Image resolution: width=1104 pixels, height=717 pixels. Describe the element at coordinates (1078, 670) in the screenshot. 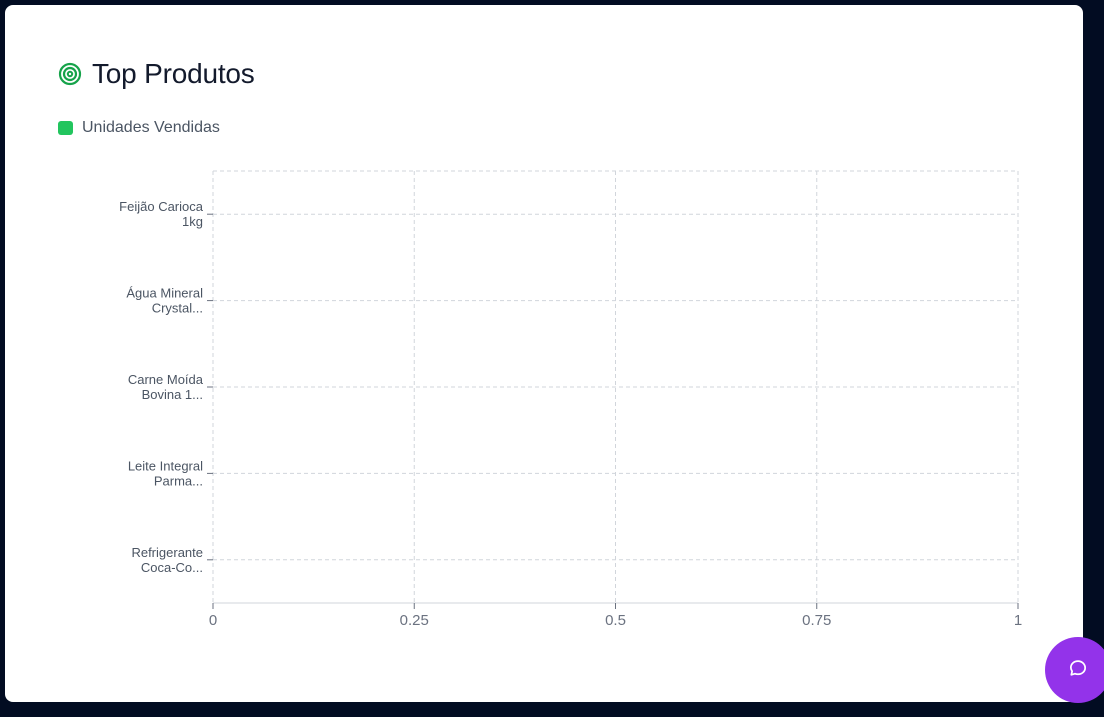

I see `chat-bubble-icon` at that location.